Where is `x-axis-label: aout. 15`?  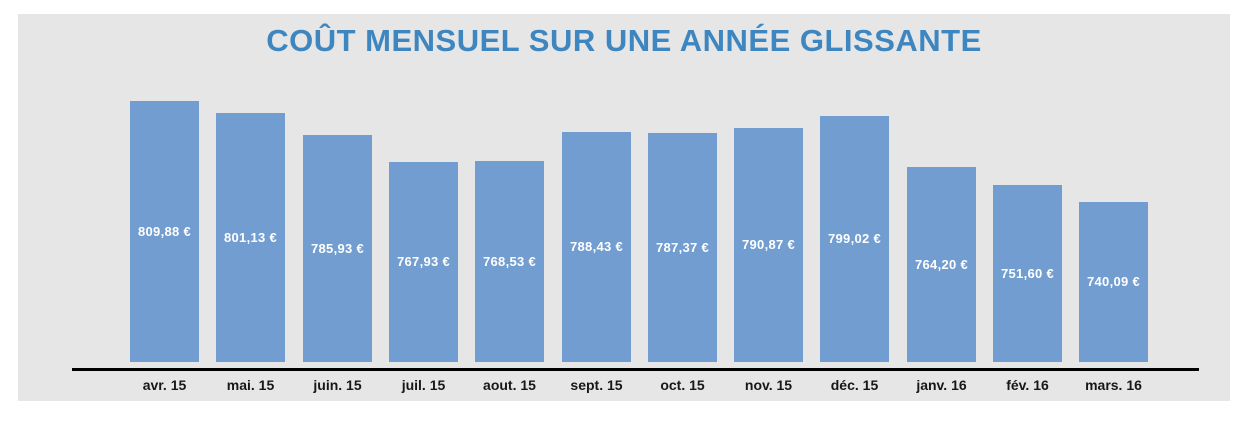
x-axis-label: aout. 15 is located at coordinates (509, 385).